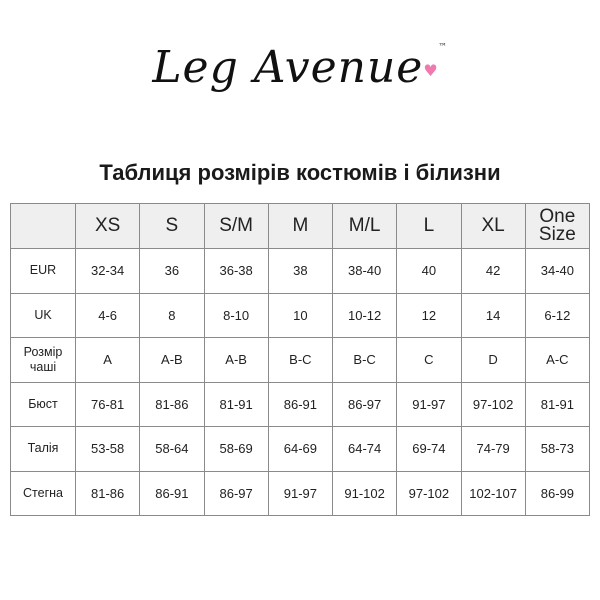  What do you see at coordinates (493, 226) in the screenshot?
I see `column-header: XL` at bounding box center [493, 226].